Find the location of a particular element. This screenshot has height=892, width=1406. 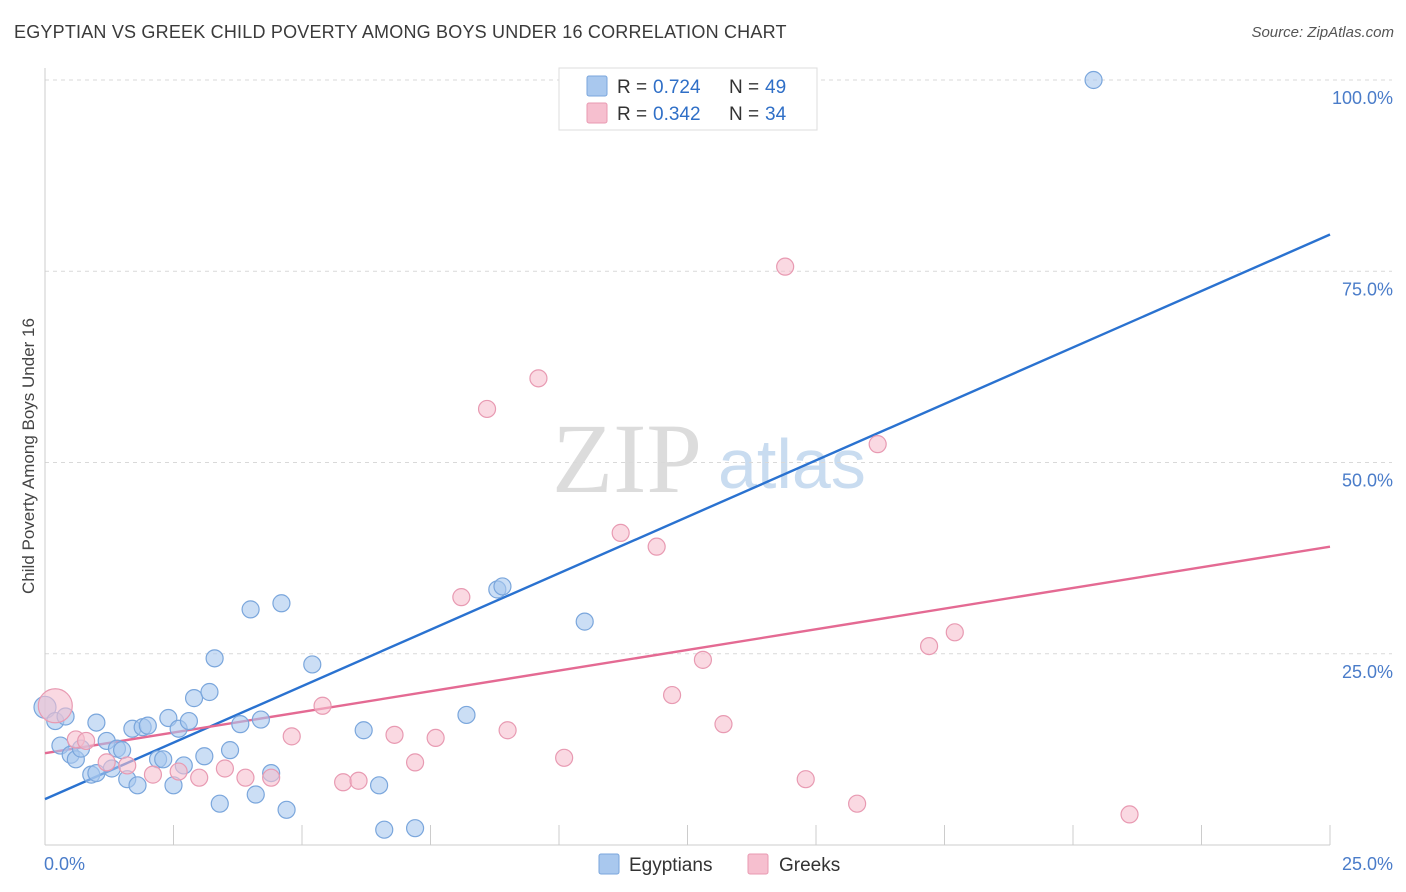

bottom-legend-egyptians: Egyptians is located at coordinates (670, 865).